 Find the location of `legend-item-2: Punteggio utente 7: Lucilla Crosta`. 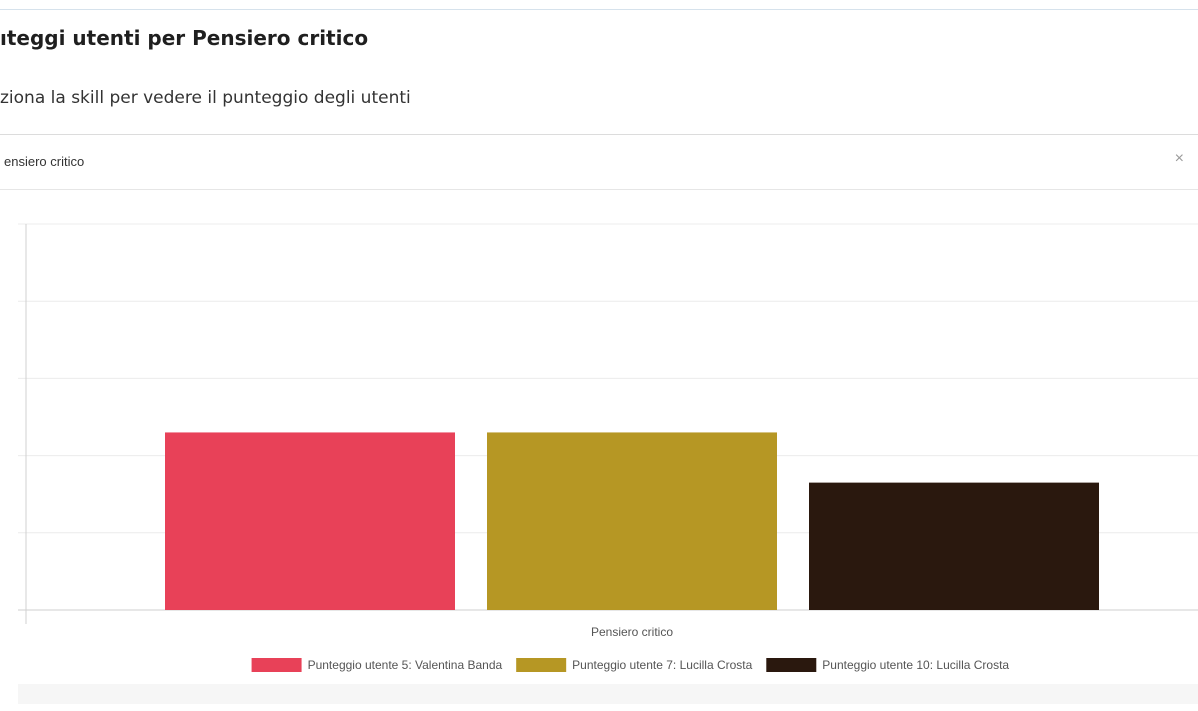

legend-item-2: Punteggio utente 7: Lucilla Crosta is located at coordinates (634, 665).